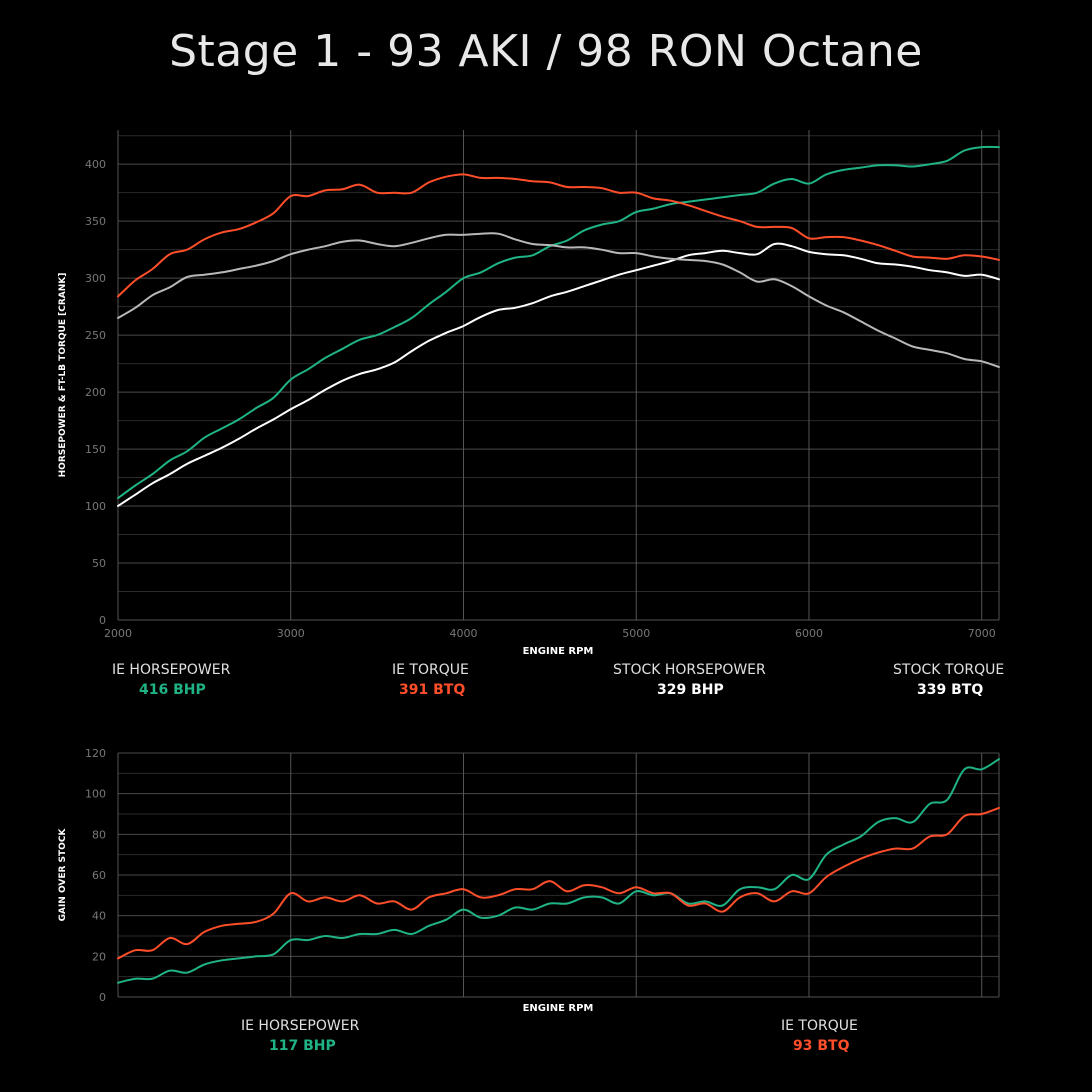  What do you see at coordinates (430, 670) in the screenshot?
I see `legend-ie-torque-label: IE TORQUE` at bounding box center [430, 670].